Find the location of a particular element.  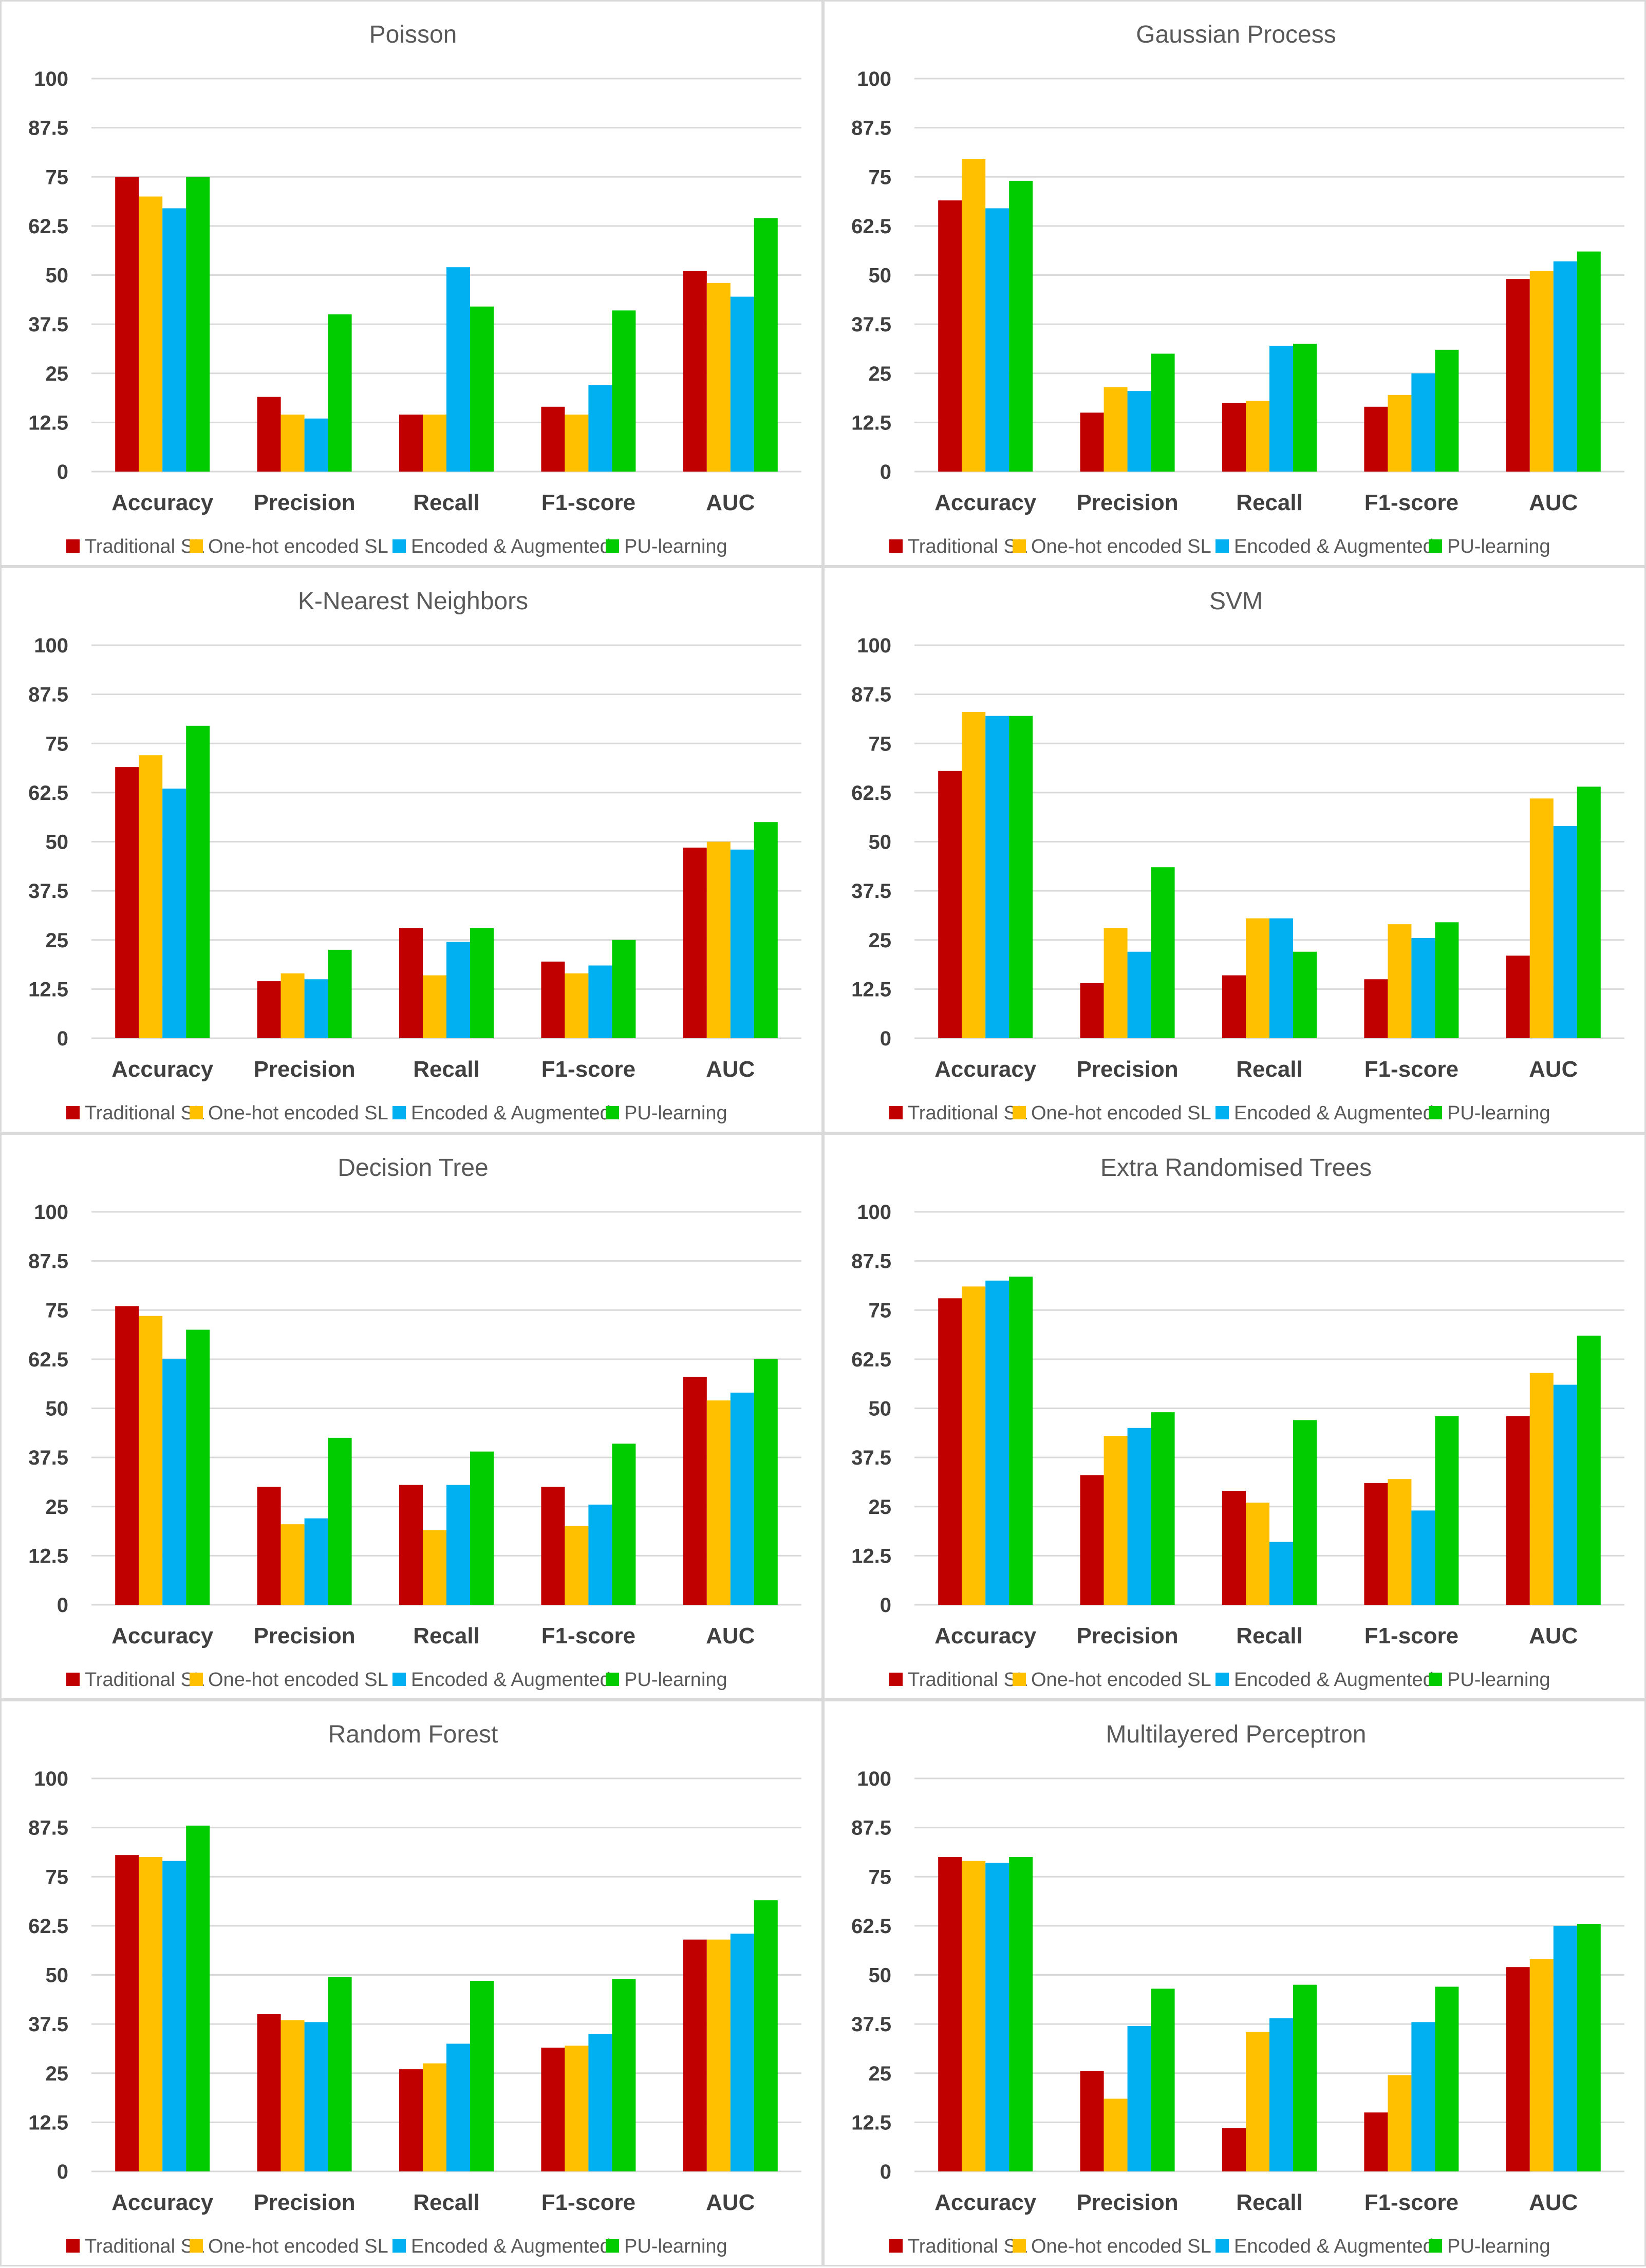

bar-encoded-augmented-recall is located at coordinates (1281, 2094).